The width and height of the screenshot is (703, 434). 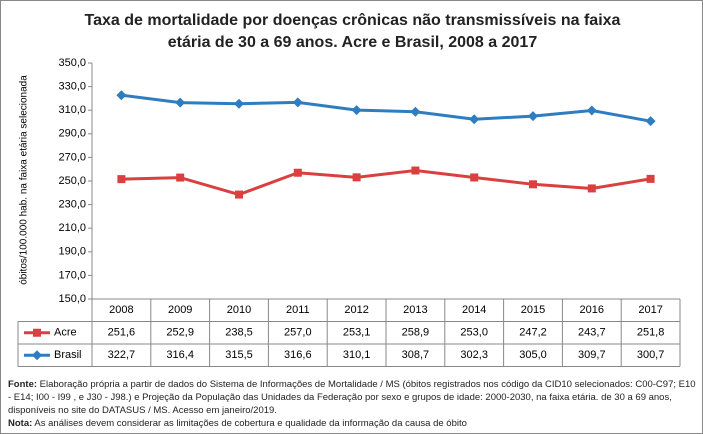 What do you see at coordinates (416, 355) in the screenshot?
I see `table-value: 308,7` at bounding box center [416, 355].